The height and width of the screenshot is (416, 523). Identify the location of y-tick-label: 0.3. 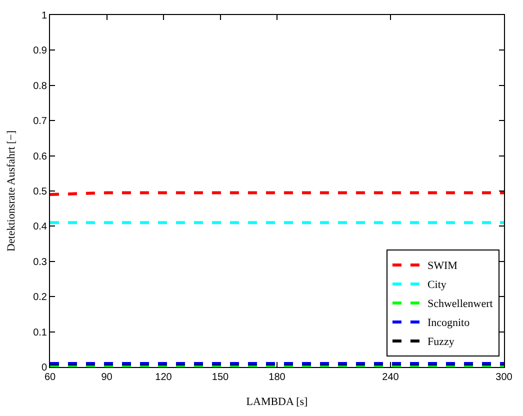
(40, 262).